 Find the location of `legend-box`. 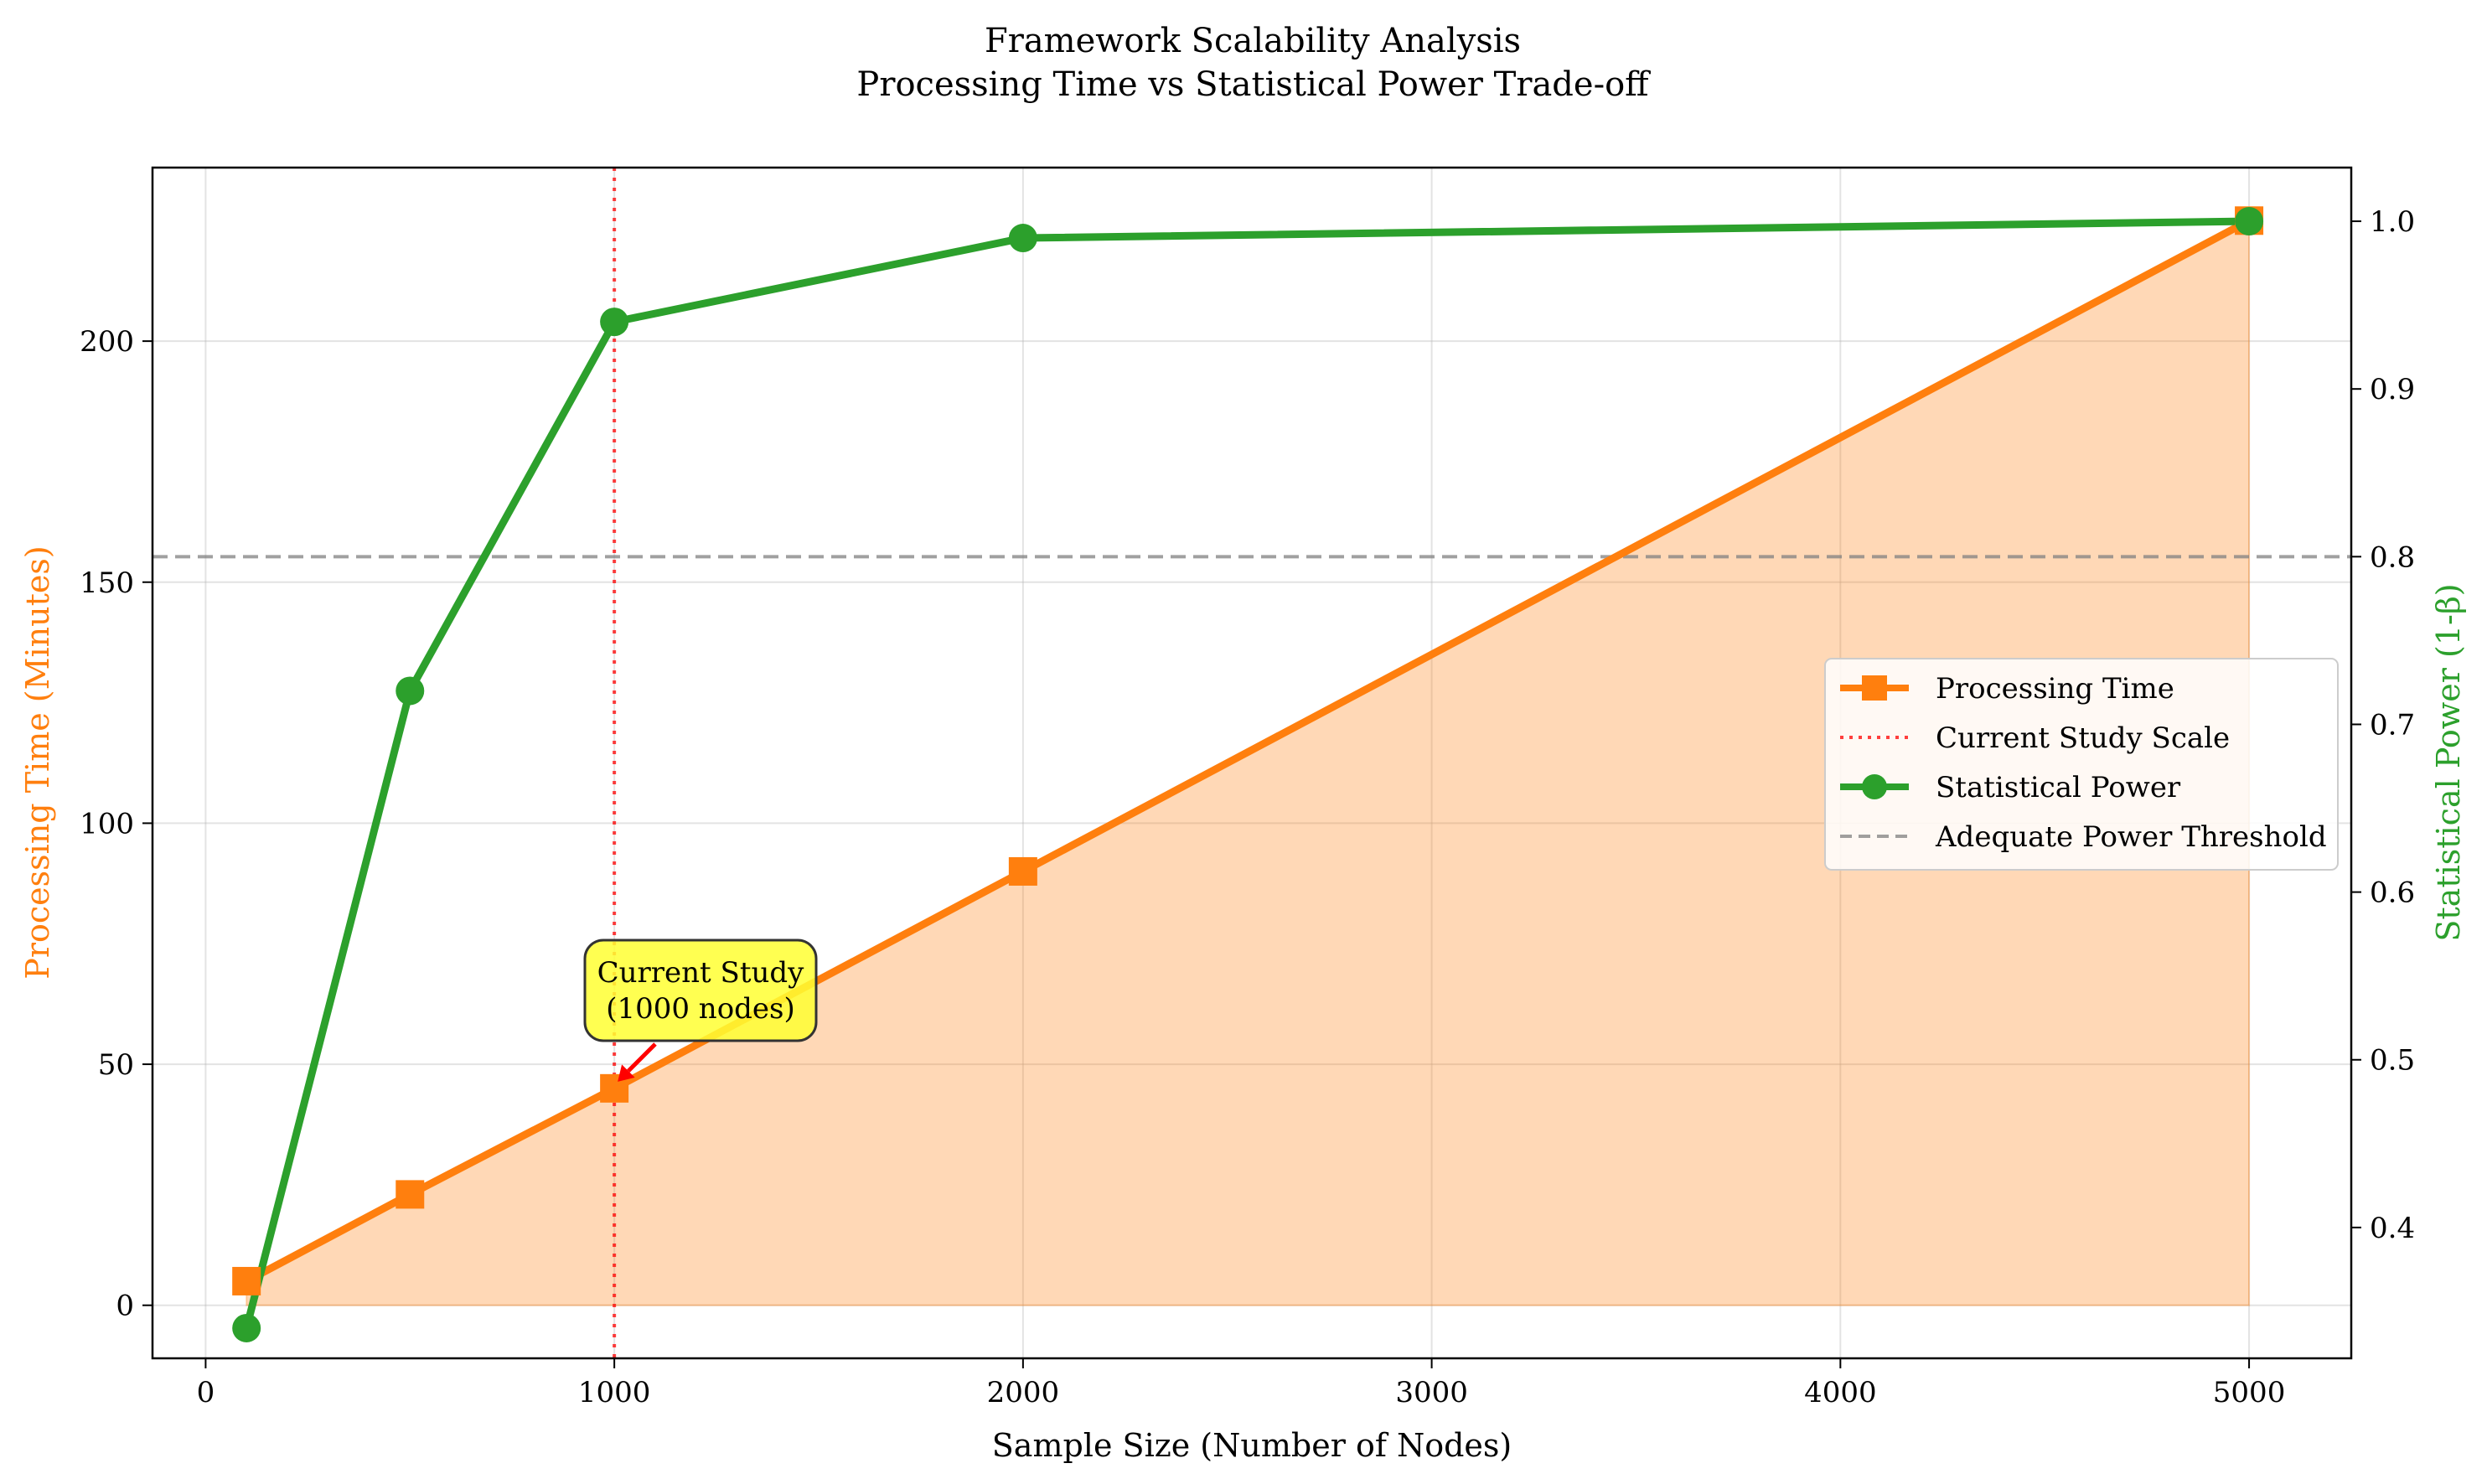

legend-box is located at coordinates (2081, 764).